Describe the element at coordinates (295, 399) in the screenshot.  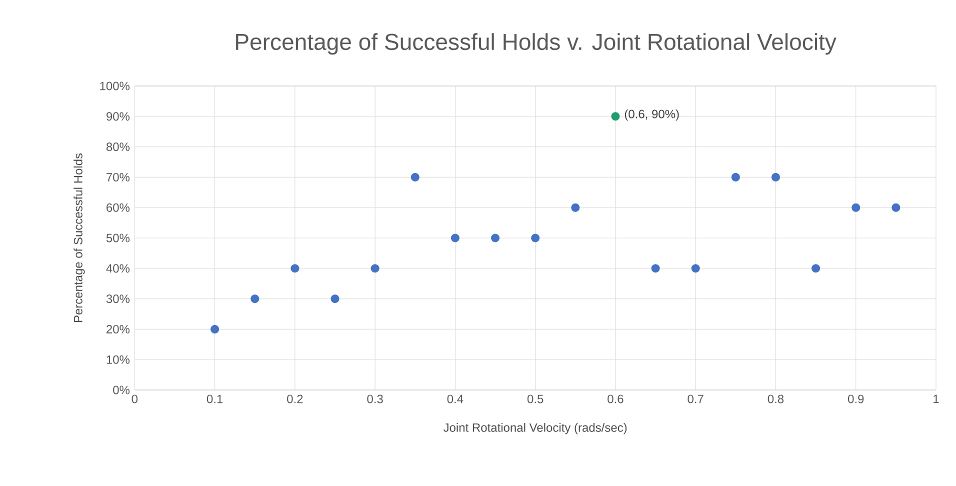
I see `x-tick-label: 0.2` at that location.